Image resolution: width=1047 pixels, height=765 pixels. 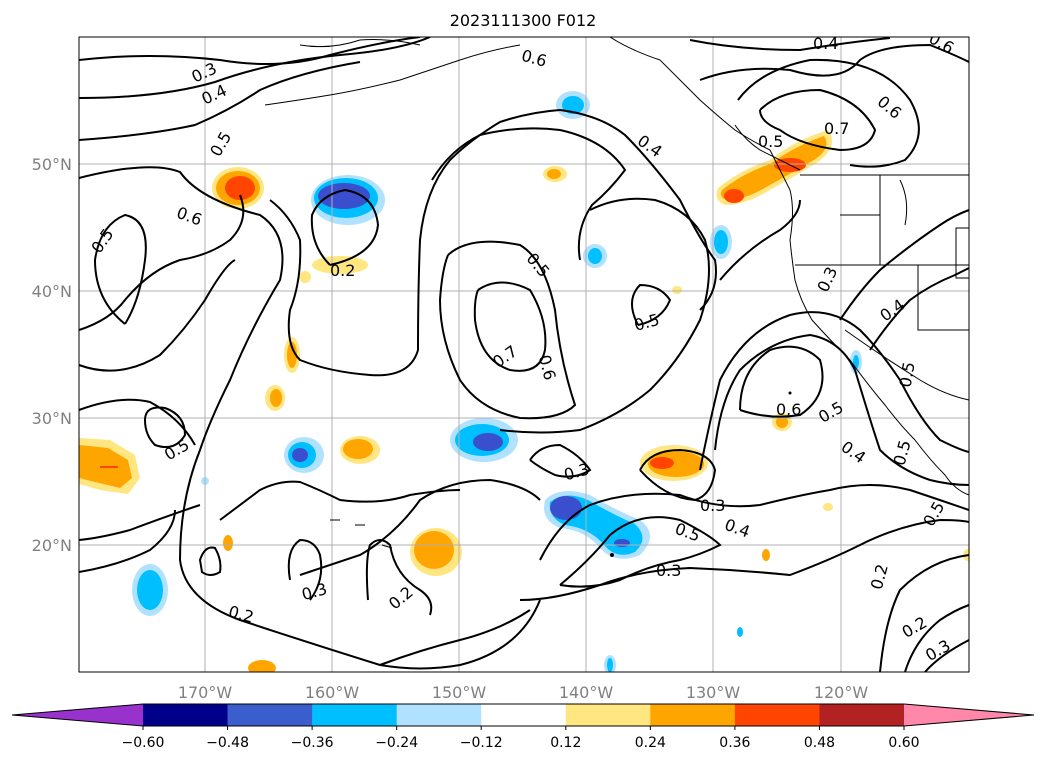 What do you see at coordinates (650, 743) in the screenshot?
I see `colorbar-tick-label: 0.24` at bounding box center [650, 743].